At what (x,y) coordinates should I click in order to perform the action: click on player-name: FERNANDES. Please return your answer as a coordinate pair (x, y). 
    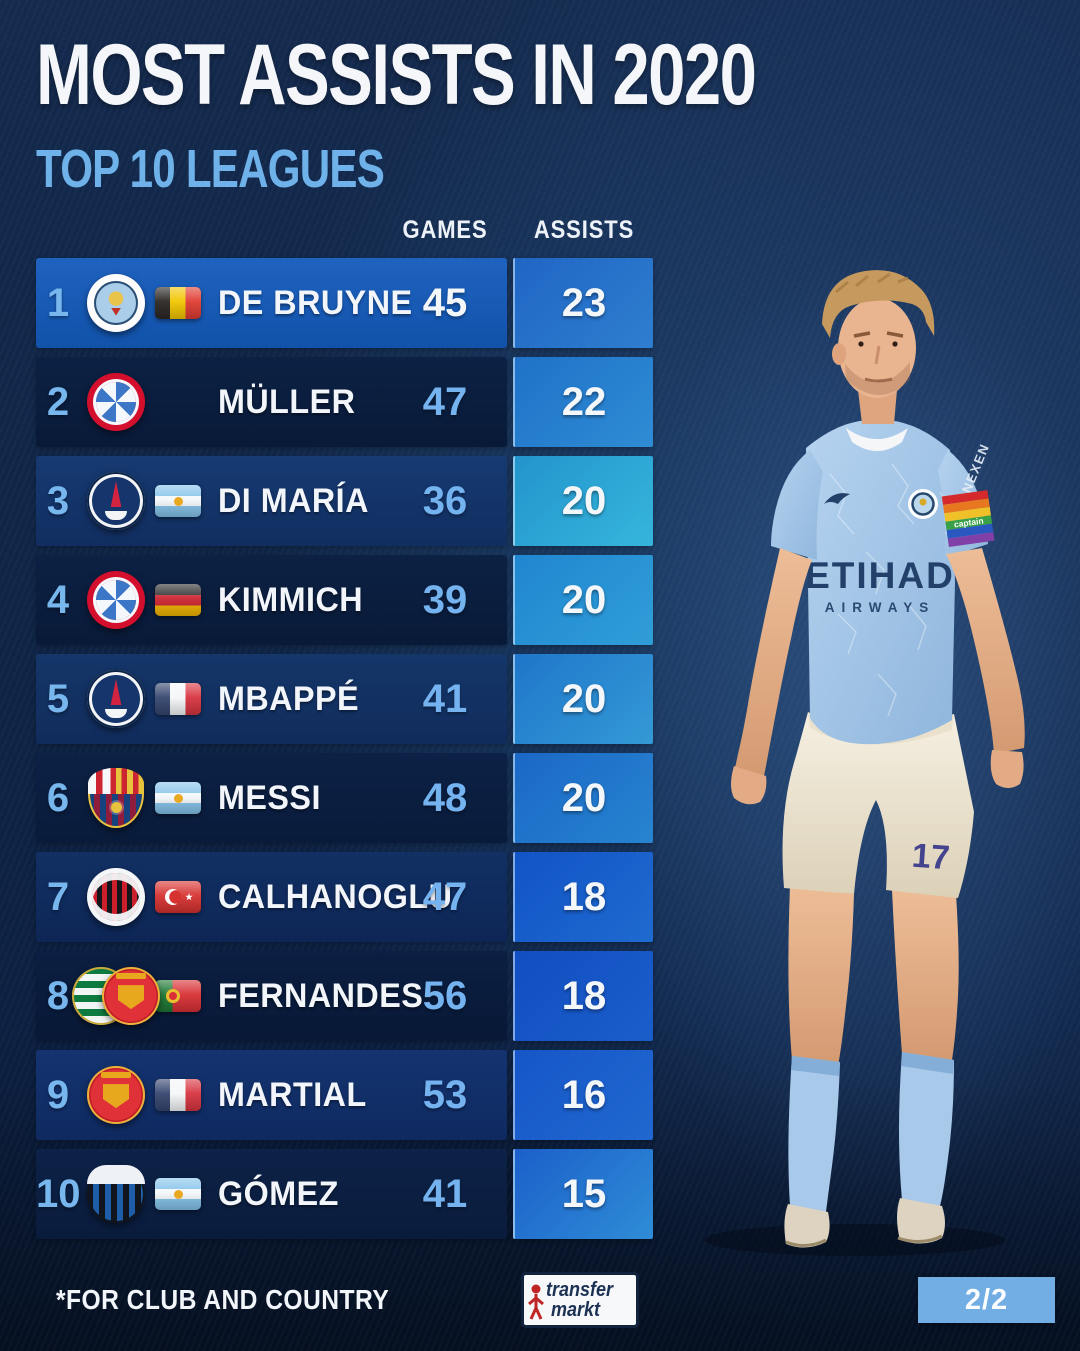
    Looking at the image, I should click on (321, 995).